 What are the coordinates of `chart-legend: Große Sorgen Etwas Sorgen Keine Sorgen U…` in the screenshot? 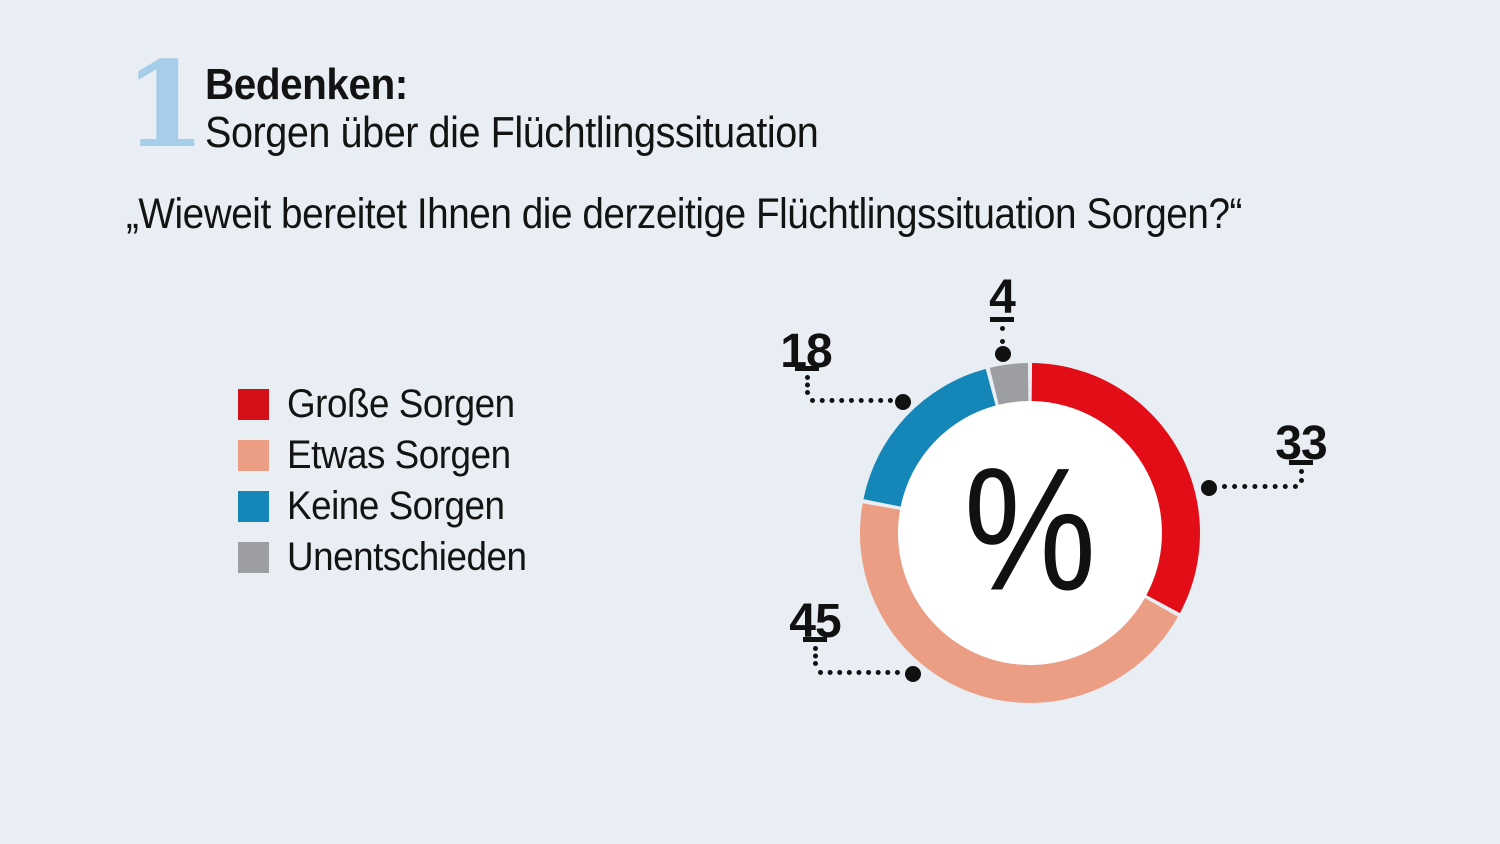 It's located at (392, 480).